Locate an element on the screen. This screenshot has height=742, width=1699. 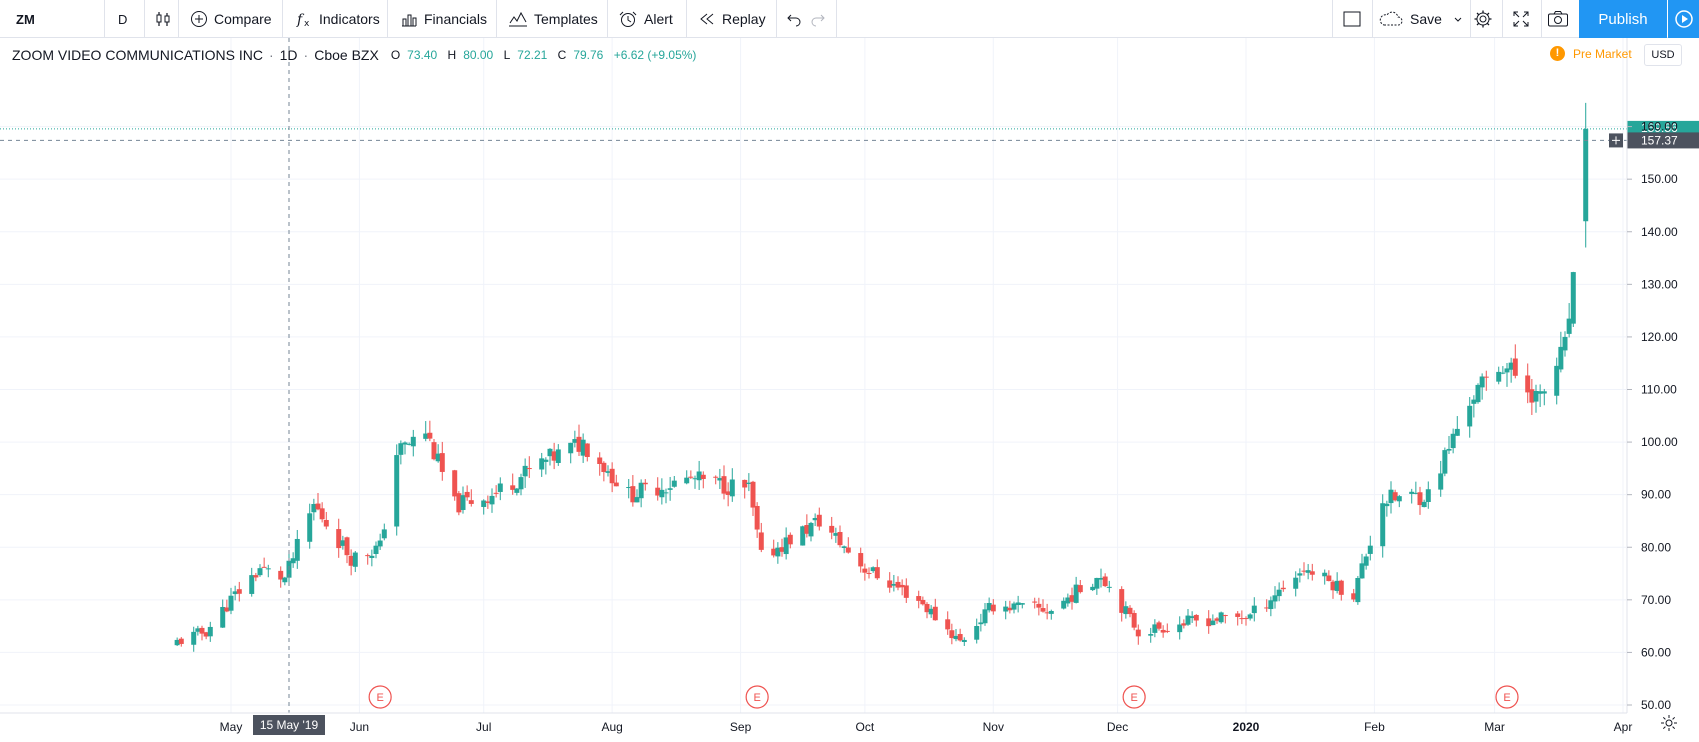
play-button is located at coordinates (1683, 19).